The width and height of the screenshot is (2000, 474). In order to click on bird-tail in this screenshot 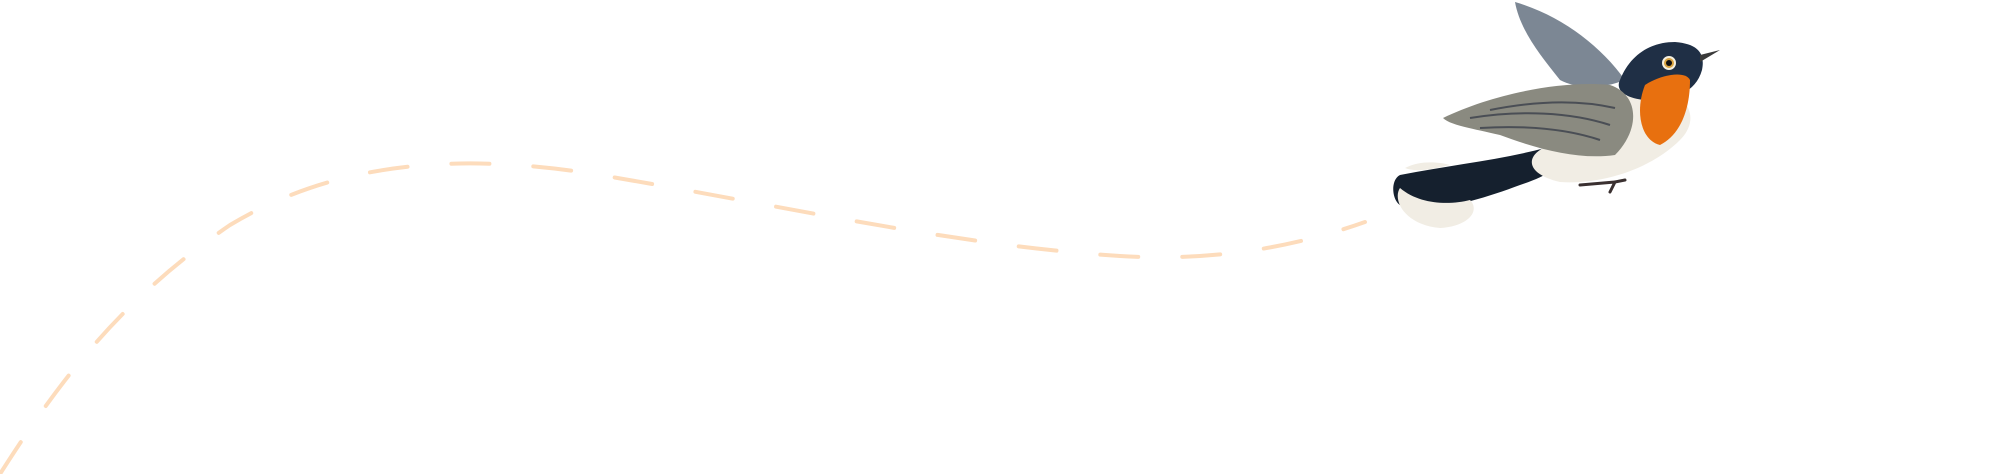, I will do `click(1477, 178)`.